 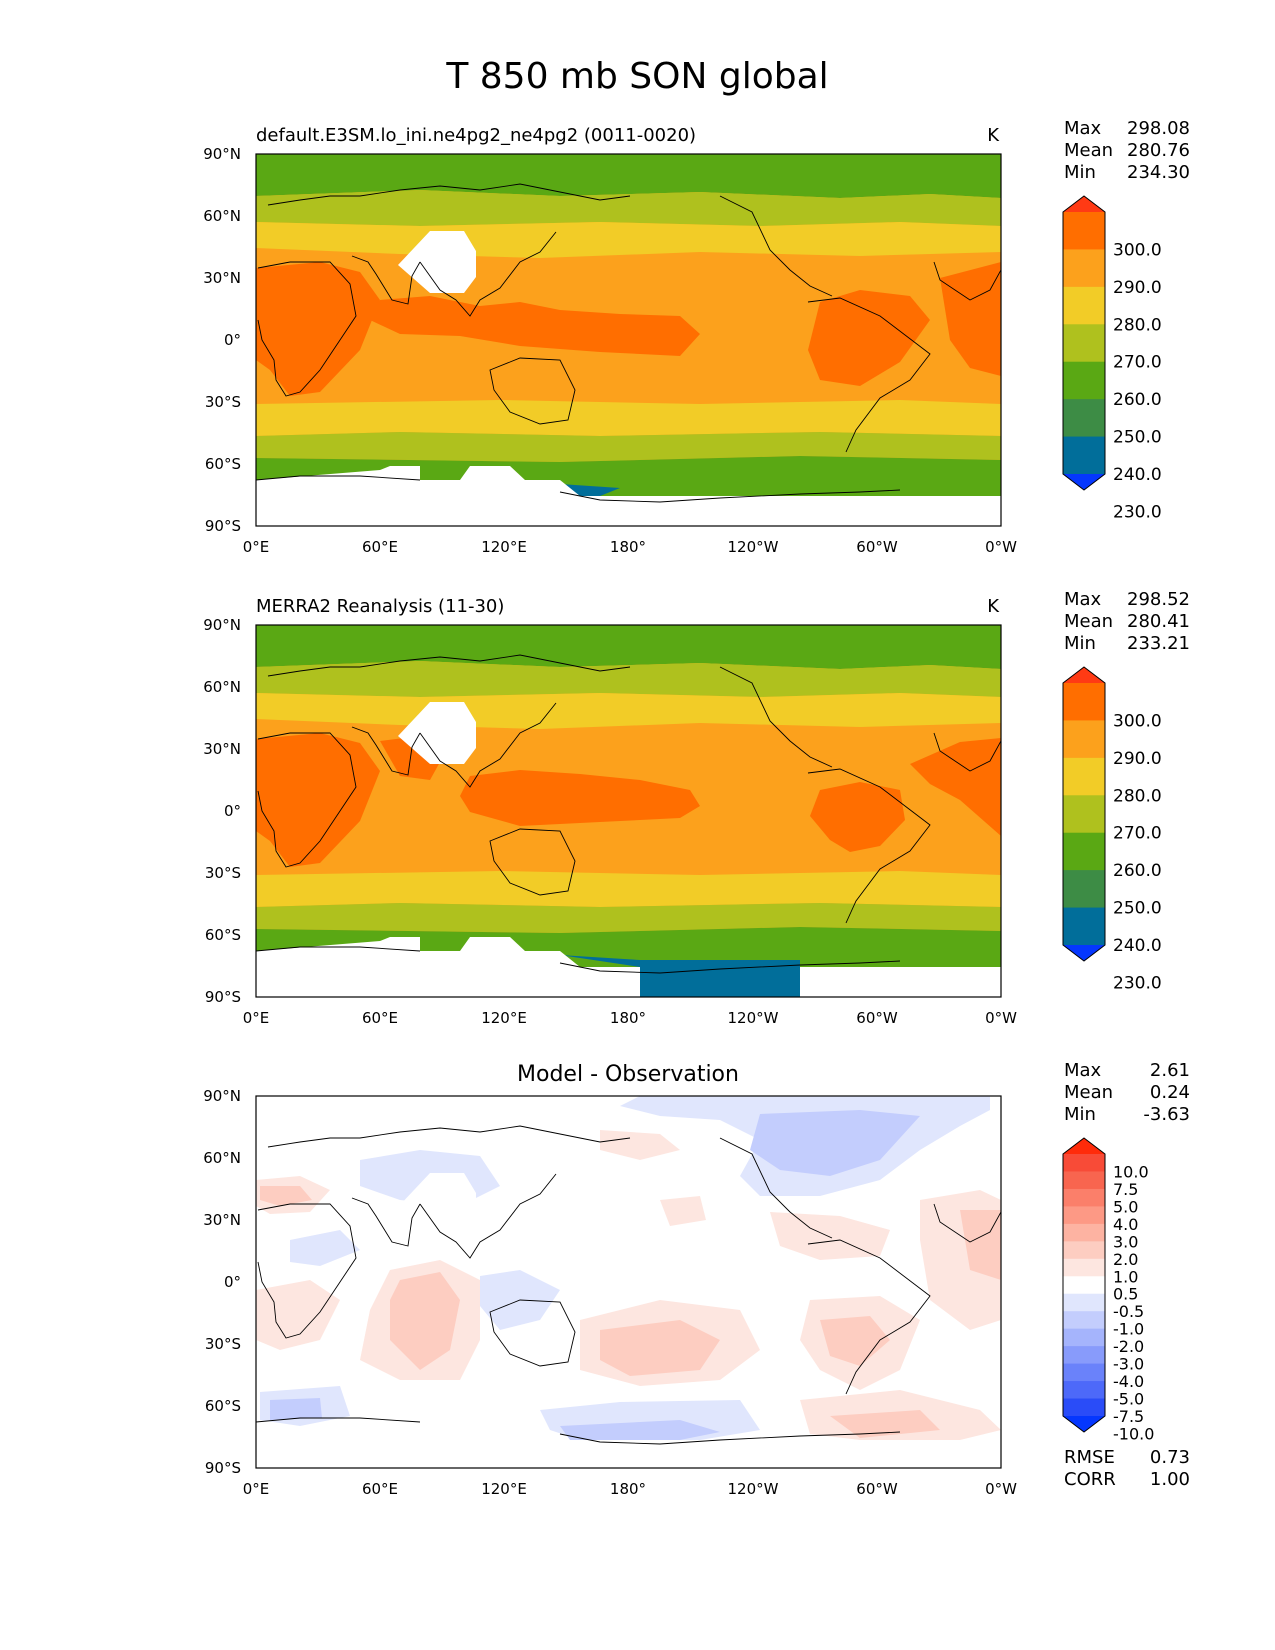 I want to click on stat-max-value: 2.61, so click(x=1170, y=1070).